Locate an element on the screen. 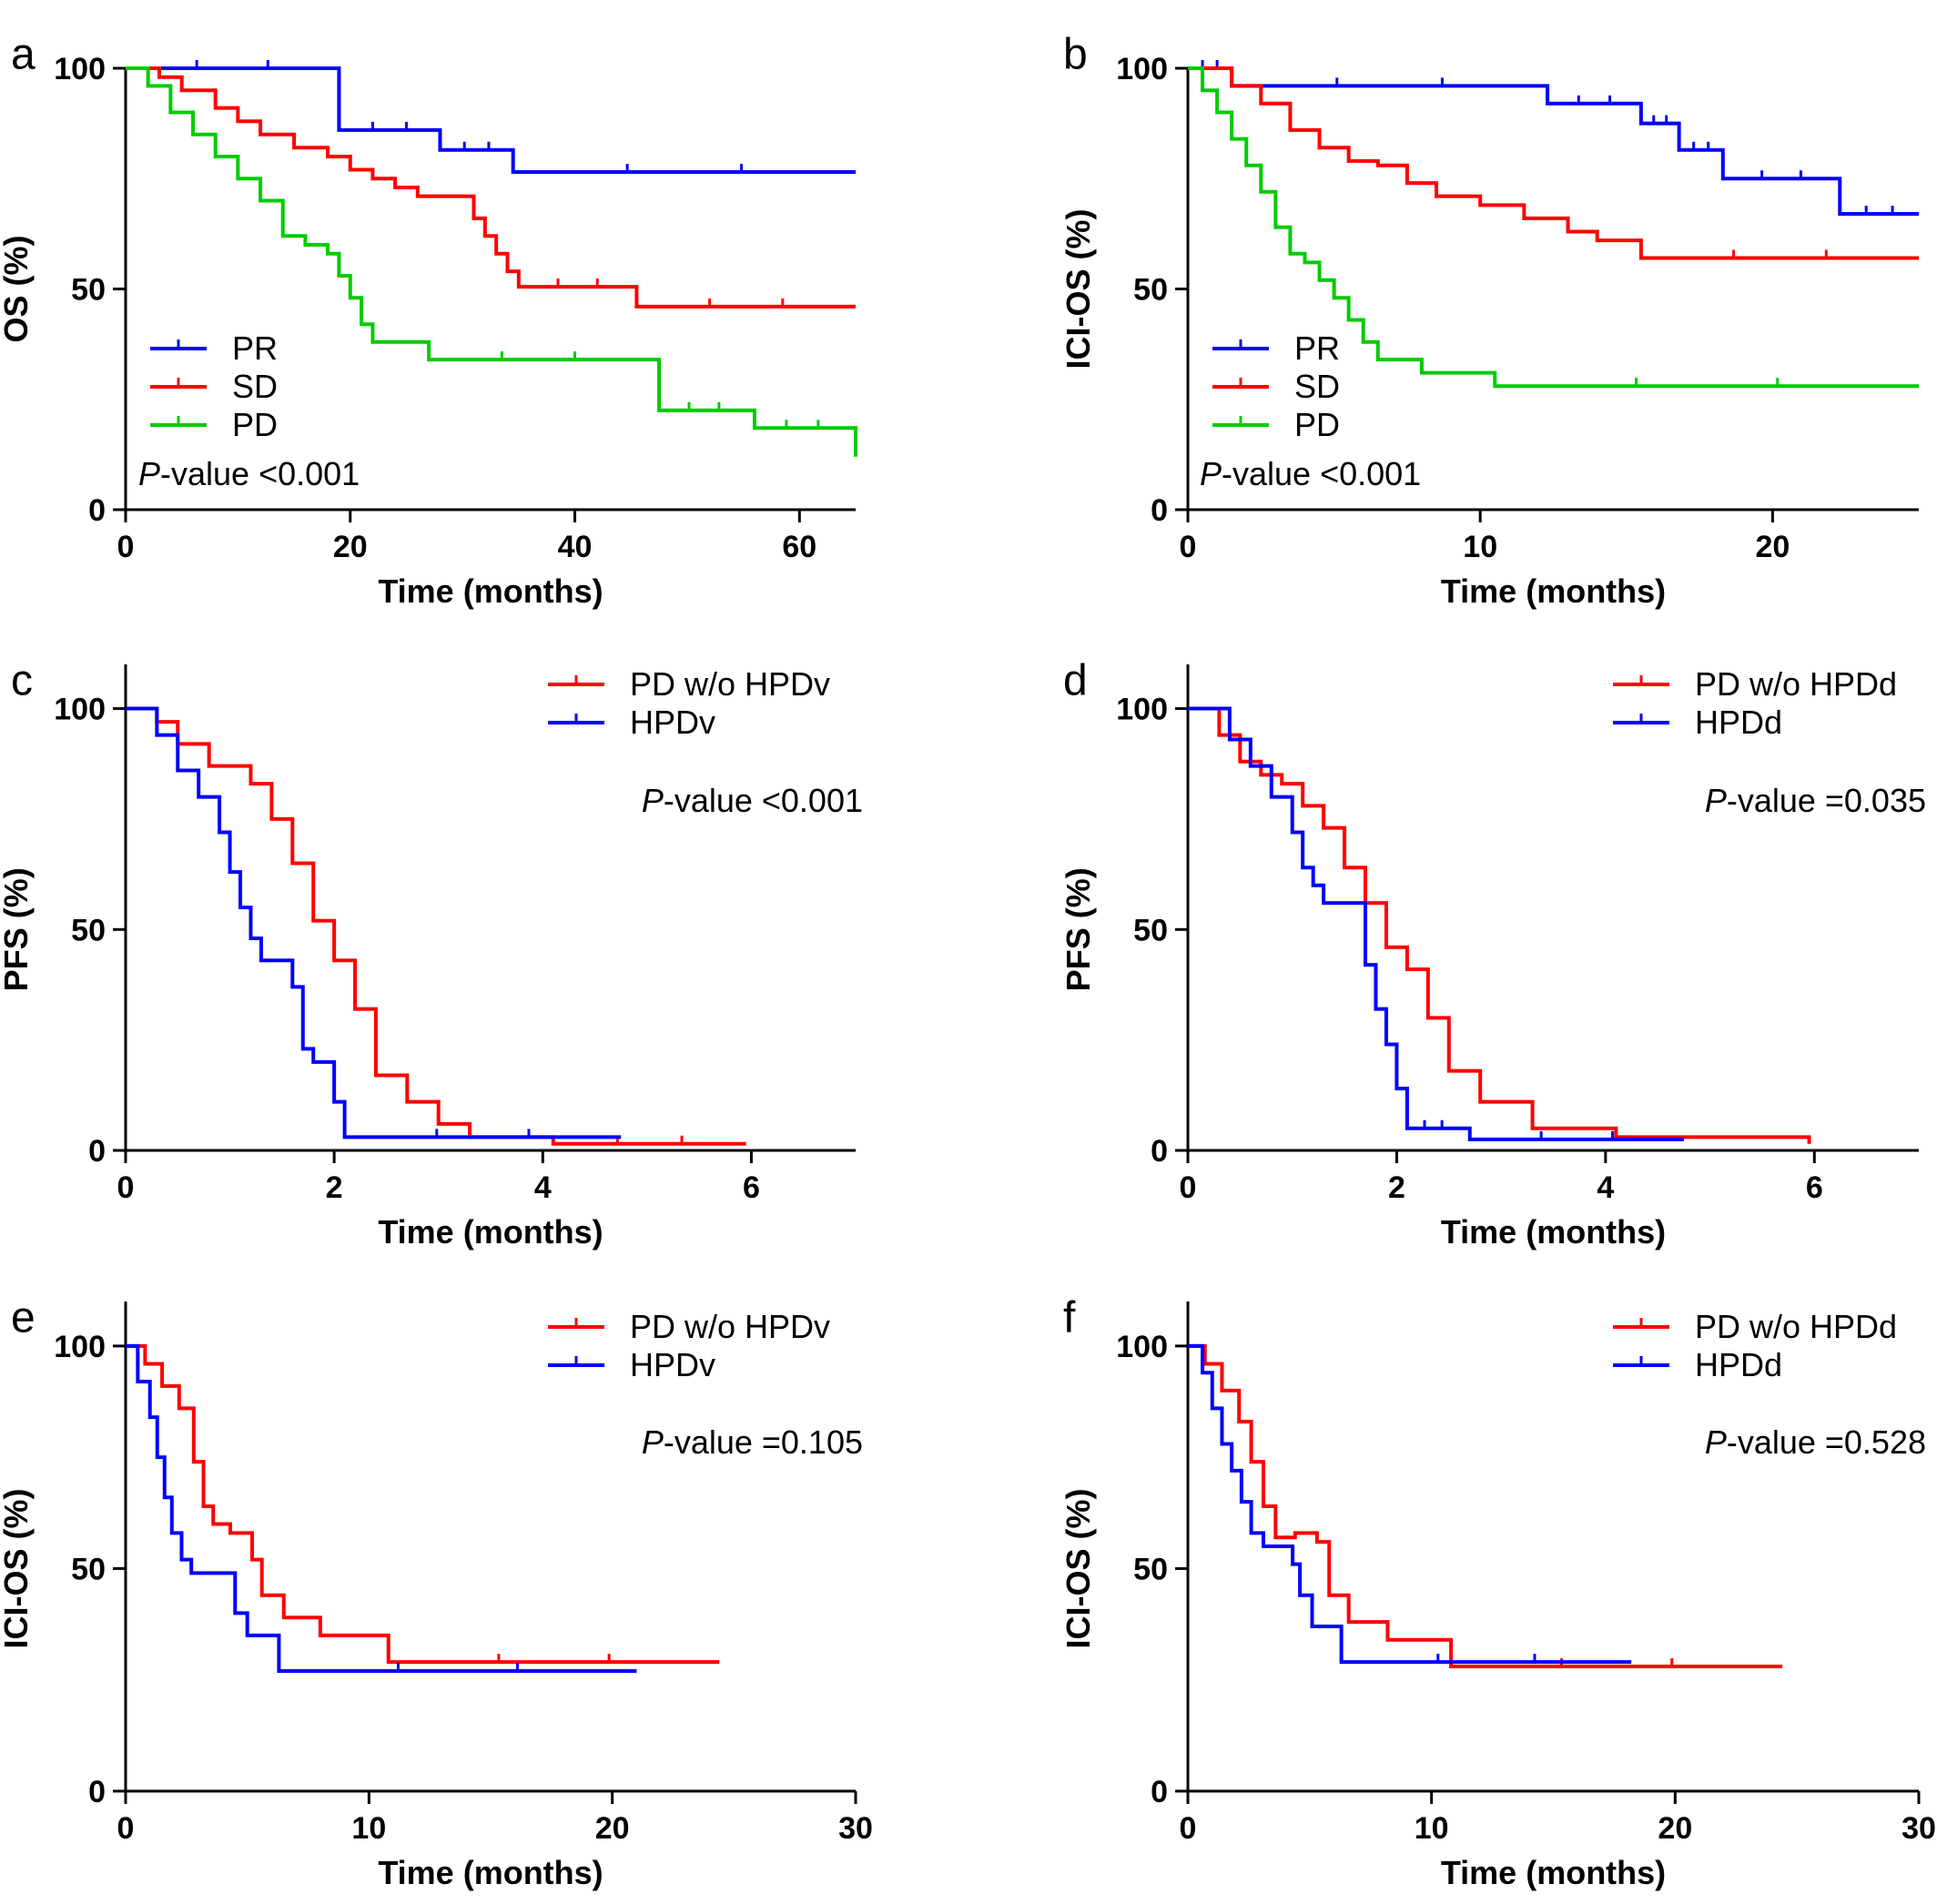 The height and width of the screenshot is (1904, 1937). panel-letter: f is located at coordinates (1069, 1318).